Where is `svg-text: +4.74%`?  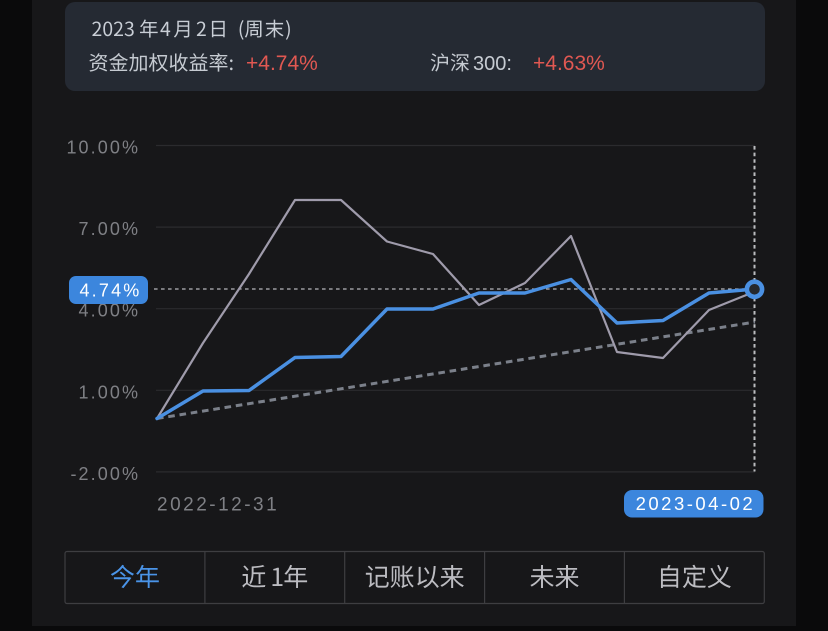
svg-text: +4.74% is located at coordinates (282, 63).